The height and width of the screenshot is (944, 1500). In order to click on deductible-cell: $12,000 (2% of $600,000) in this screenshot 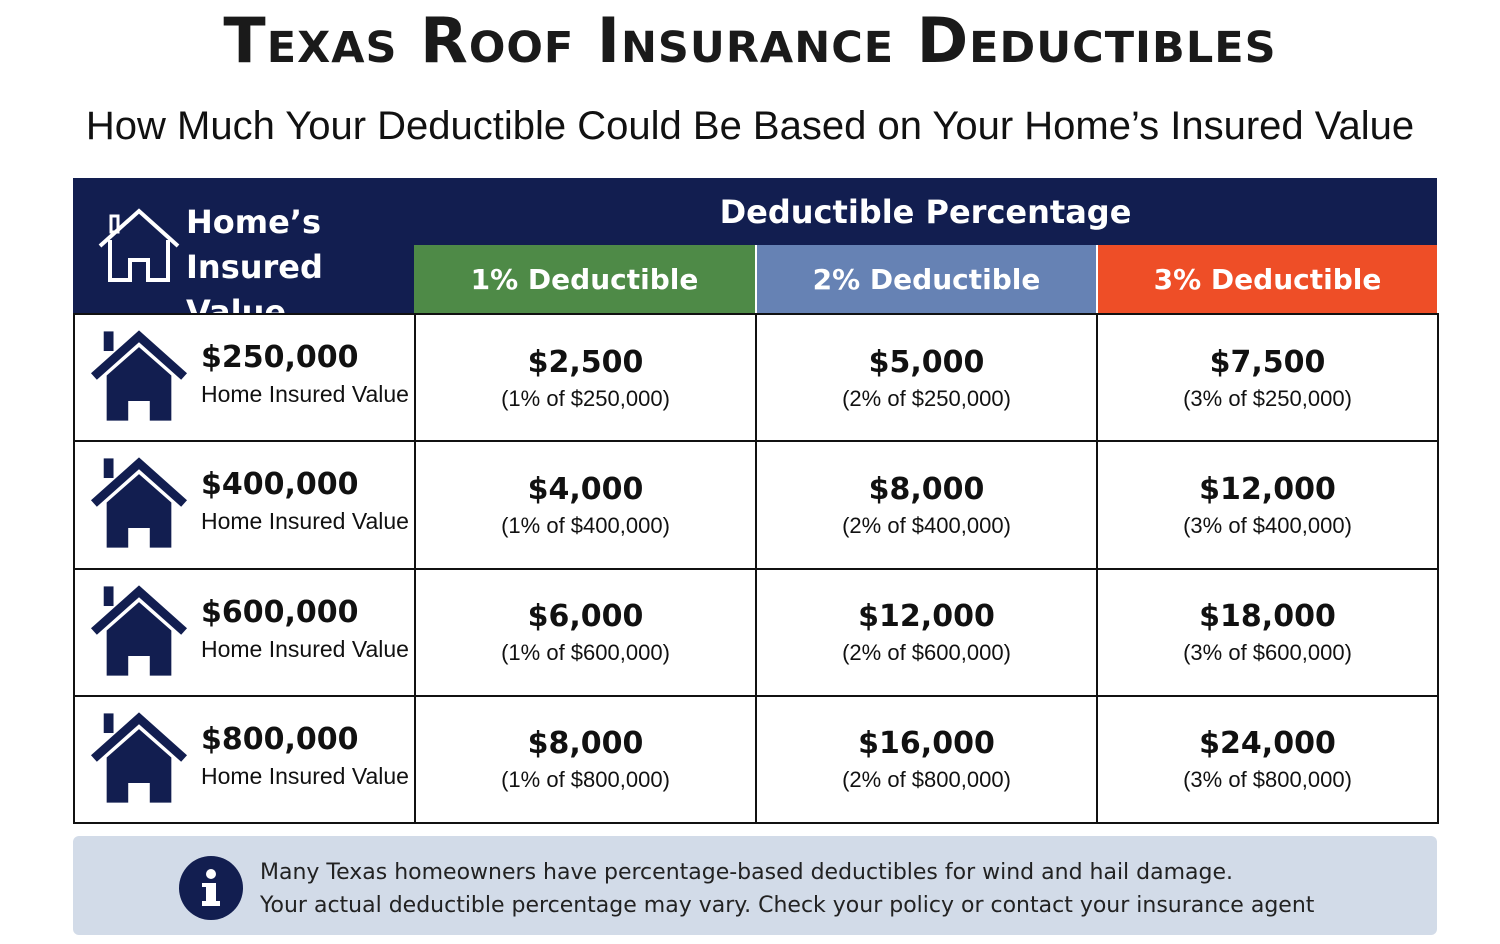, I will do `click(926, 632)`.